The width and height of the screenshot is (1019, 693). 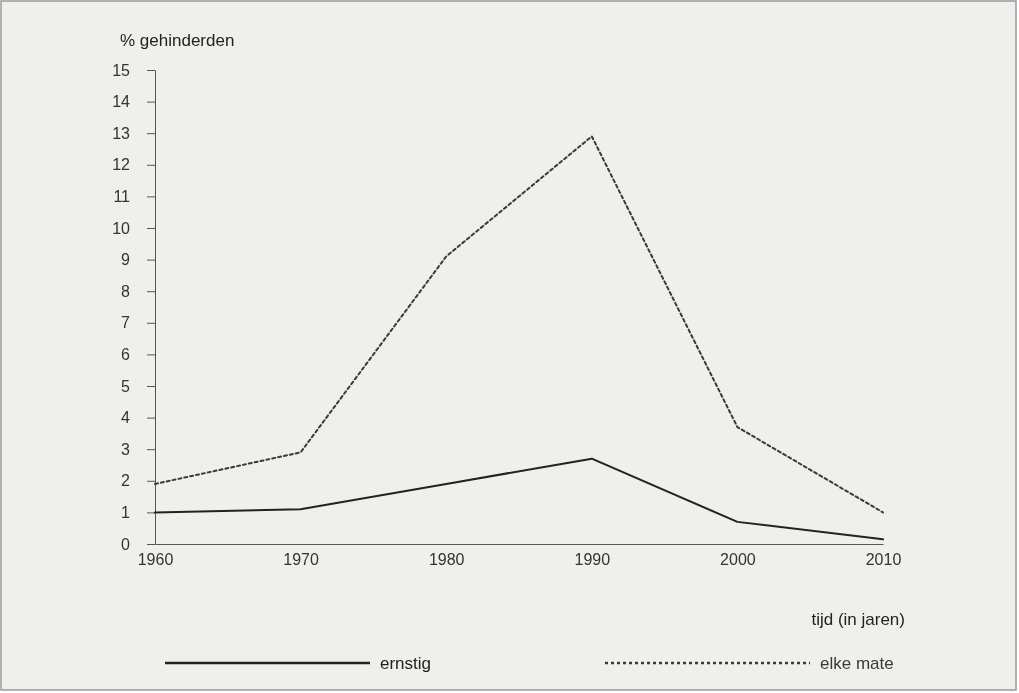 What do you see at coordinates (126, 355) in the screenshot?
I see `y-tick-label: 6` at bounding box center [126, 355].